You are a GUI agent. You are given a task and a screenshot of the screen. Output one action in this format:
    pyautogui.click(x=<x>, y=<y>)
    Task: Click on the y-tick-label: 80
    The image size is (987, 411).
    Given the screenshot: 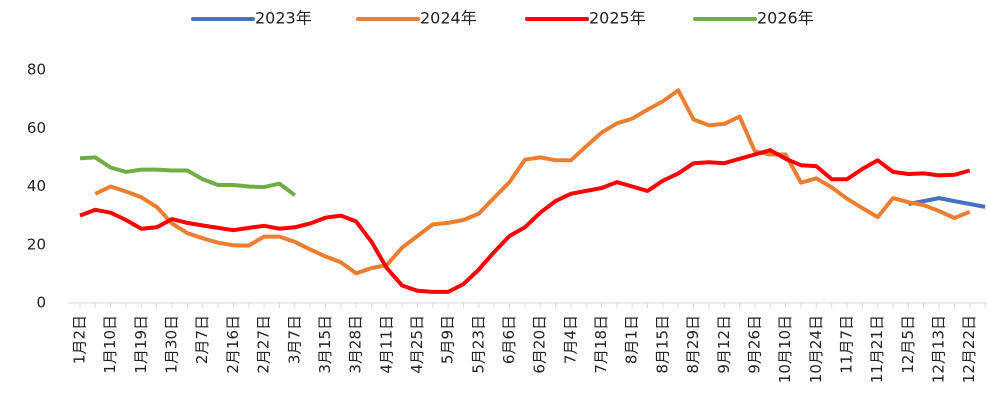 What is the action you would take?
    pyautogui.click(x=36, y=70)
    